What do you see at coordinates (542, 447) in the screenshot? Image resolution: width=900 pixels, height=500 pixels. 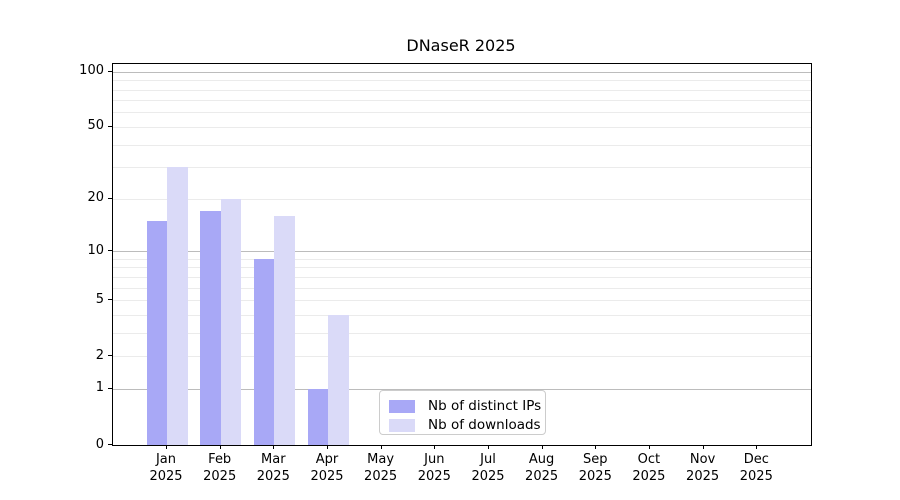 I see `x-tick-mark-aug` at bounding box center [542, 447].